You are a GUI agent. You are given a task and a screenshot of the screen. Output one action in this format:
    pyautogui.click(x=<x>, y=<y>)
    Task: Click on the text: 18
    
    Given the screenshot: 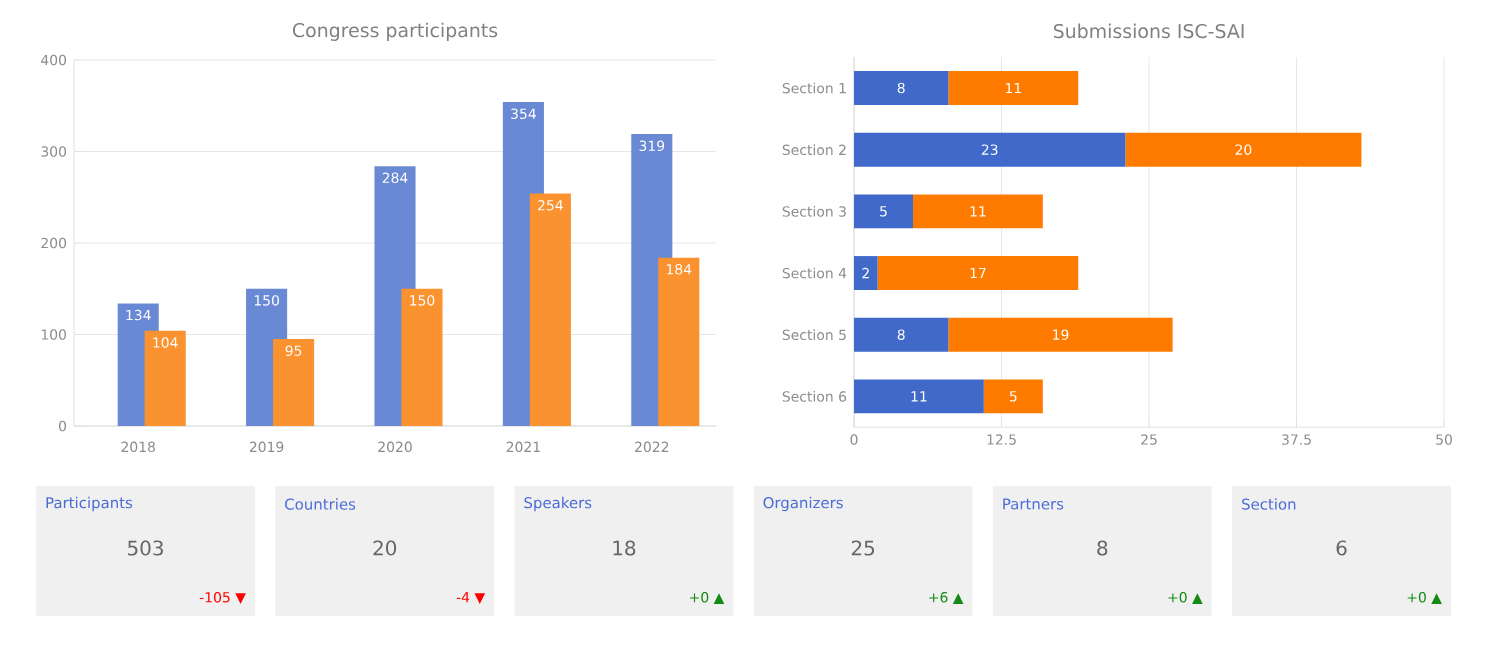 What is the action you would take?
    pyautogui.click(x=624, y=548)
    